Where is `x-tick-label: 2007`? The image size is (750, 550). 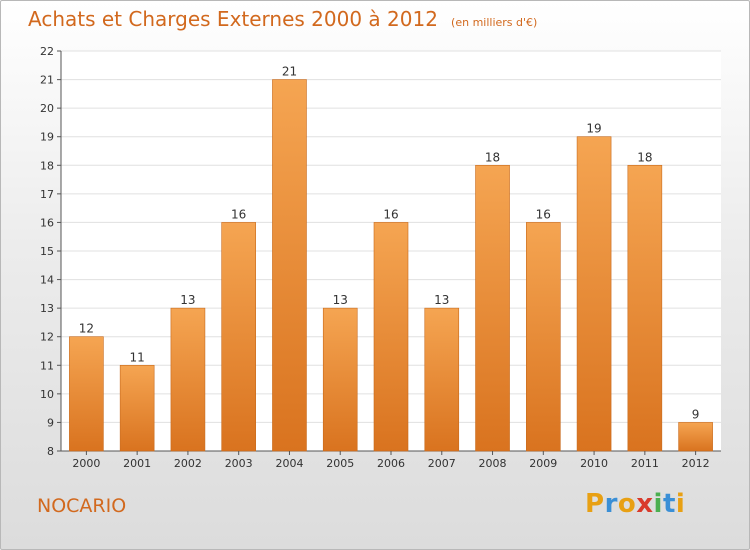
x-tick-label: 2007 is located at coordinates (442, 463).